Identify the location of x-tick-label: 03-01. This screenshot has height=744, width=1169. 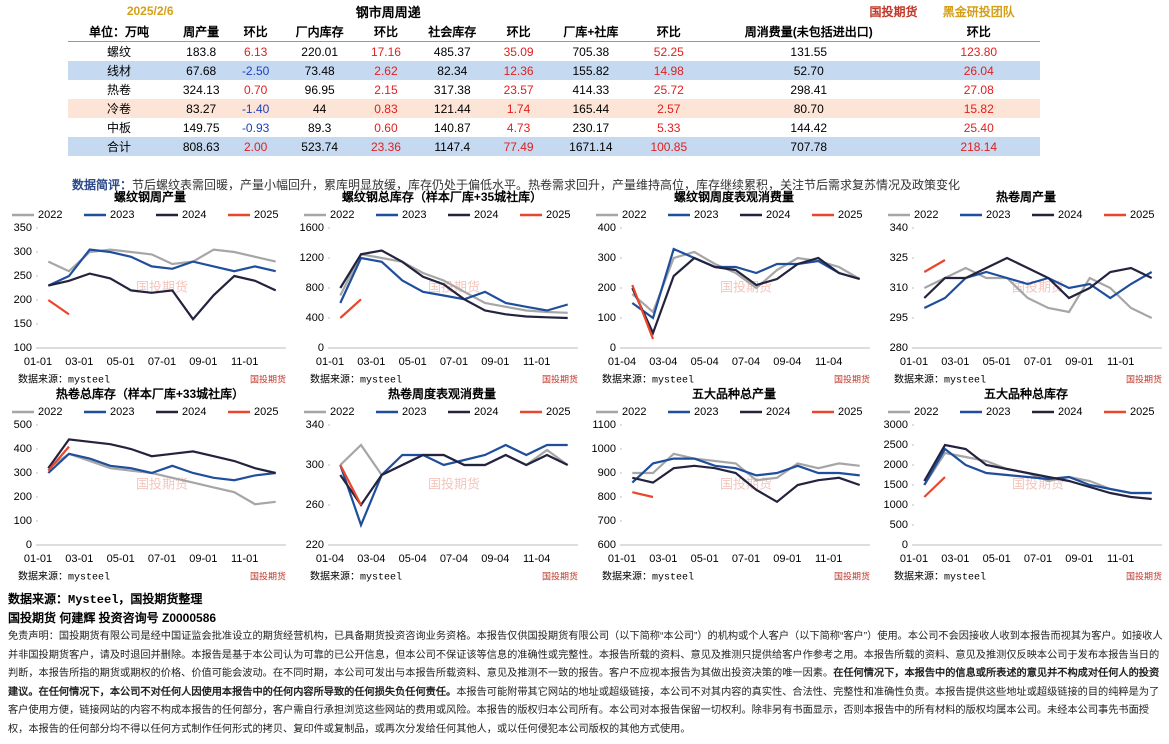
(371, 362).